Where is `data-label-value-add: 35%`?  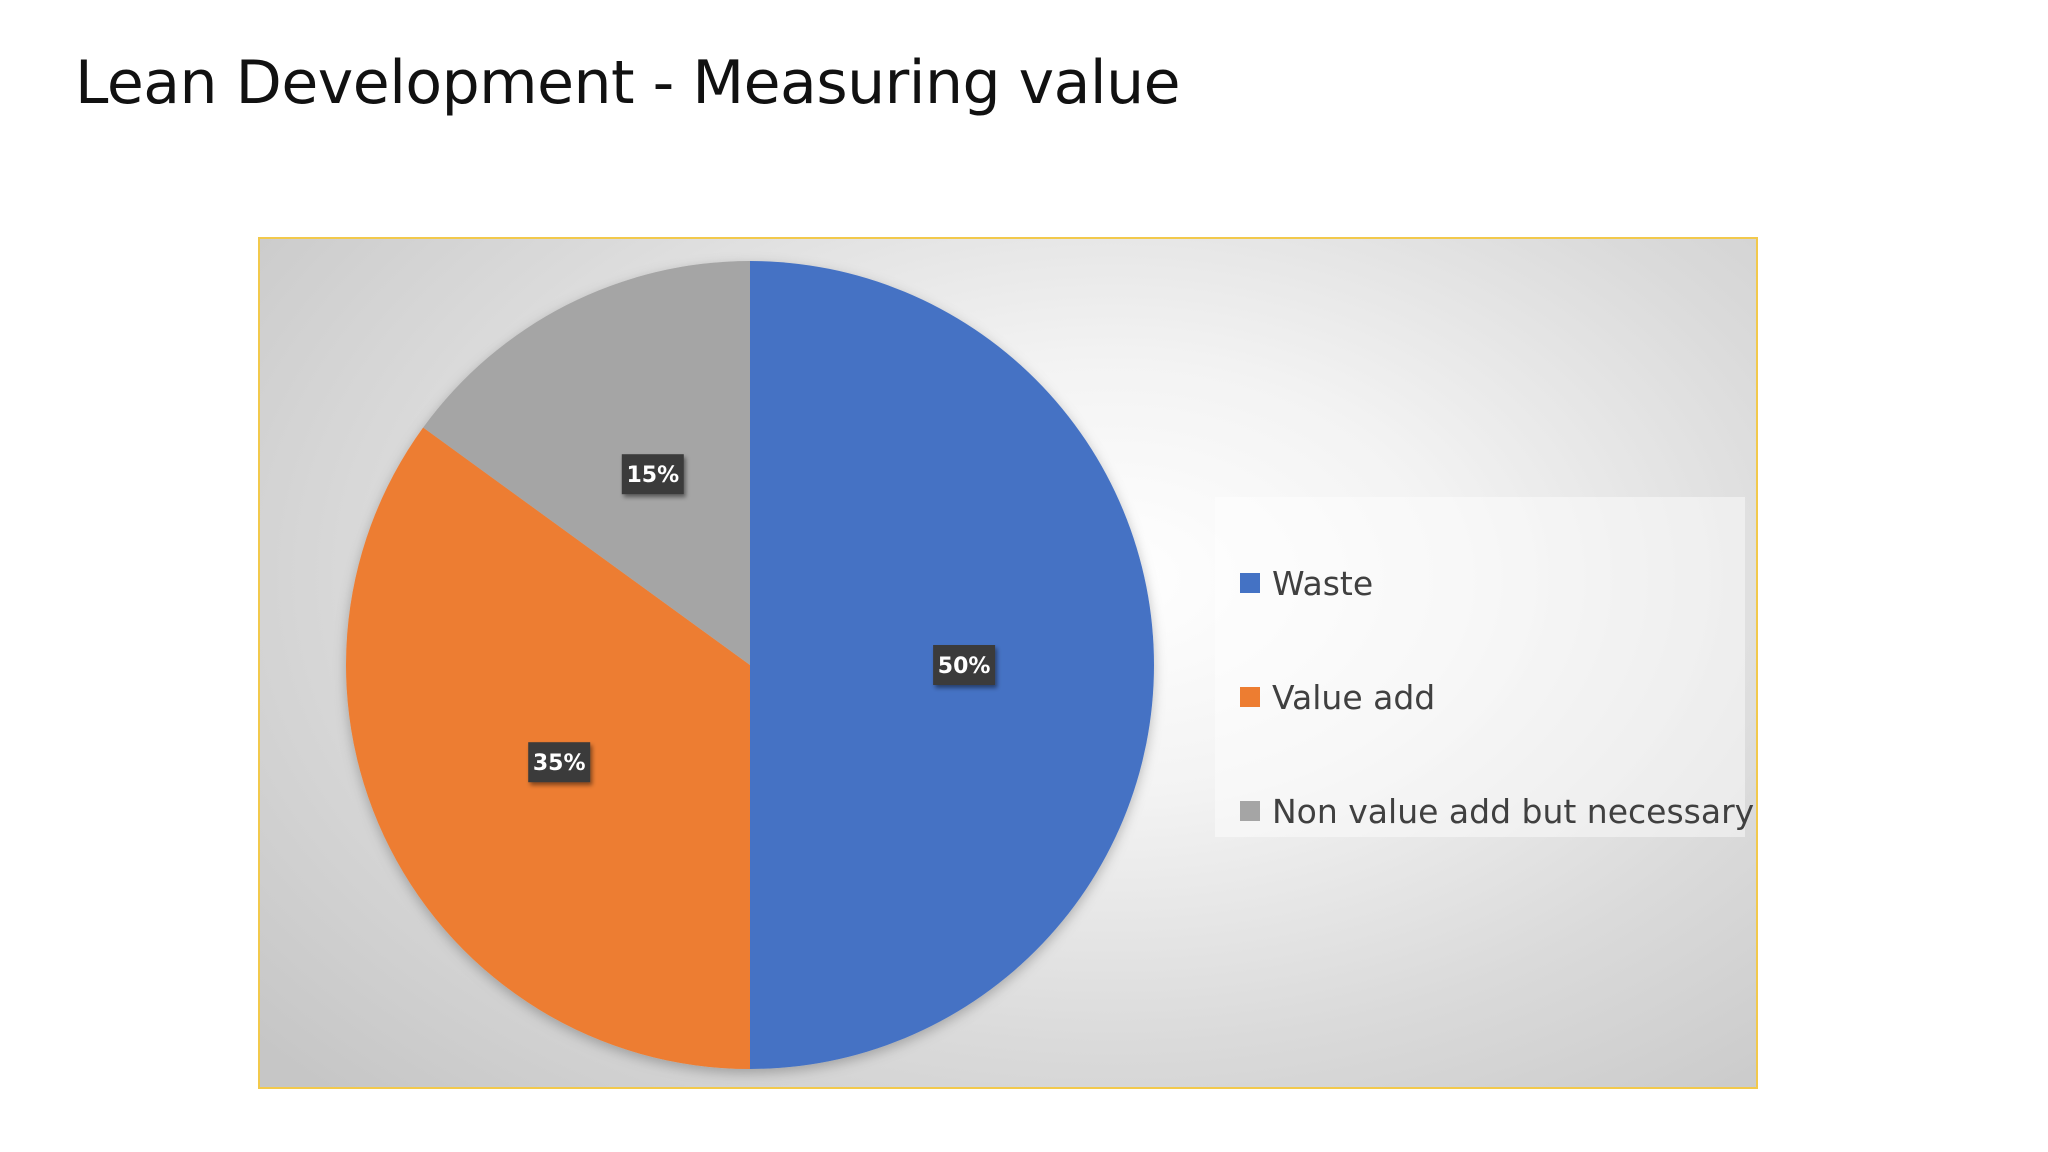
data-label-value-add: 35% is located at coordinates (559, 762).